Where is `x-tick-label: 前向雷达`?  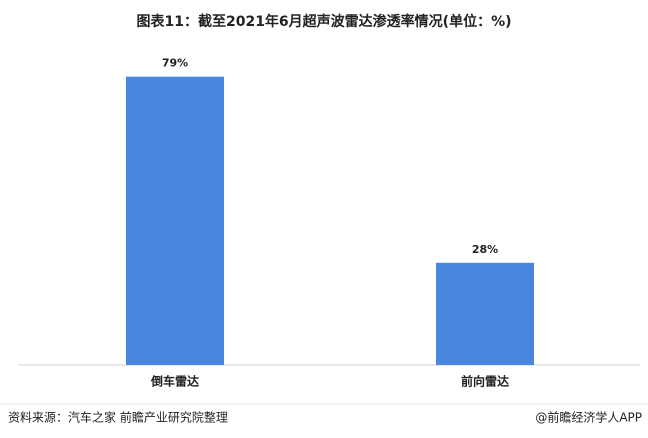
x-tick-label: 前向雷达 is located at coordinates (485, 381).